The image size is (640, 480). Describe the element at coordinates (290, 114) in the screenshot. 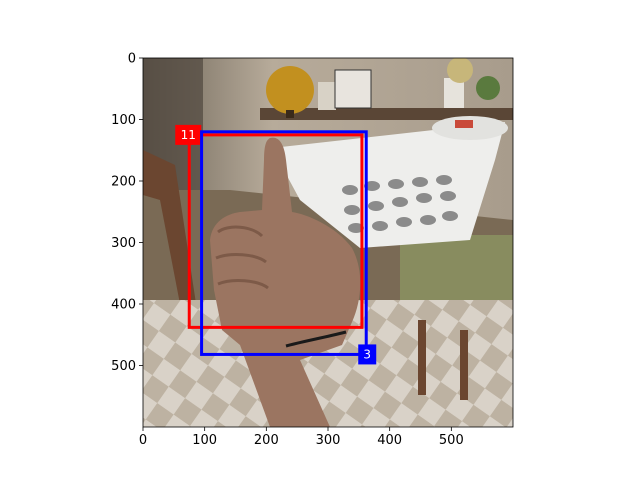

I see `globe-stand` at that location.